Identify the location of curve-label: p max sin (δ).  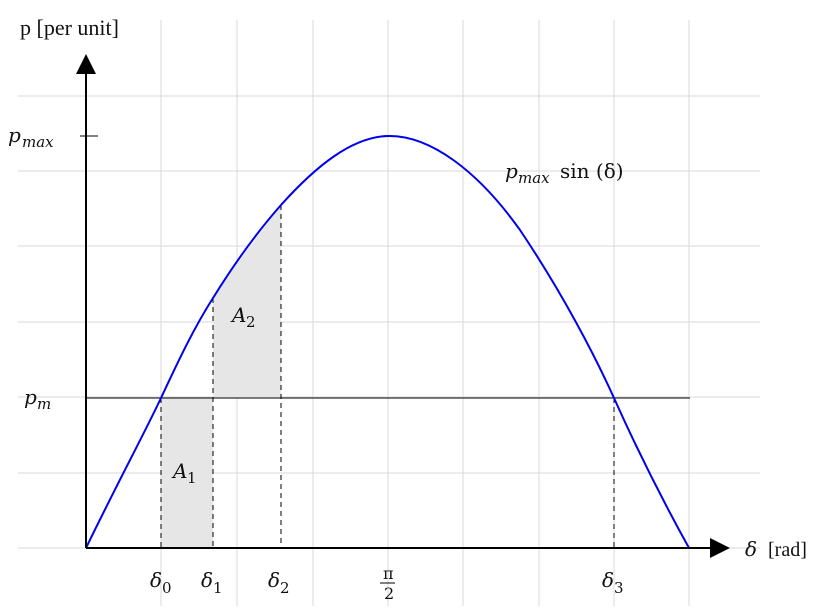
(564, 173).